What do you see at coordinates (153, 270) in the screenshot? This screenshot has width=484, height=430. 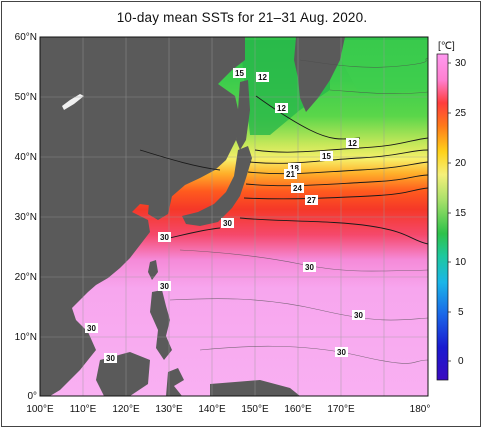 I see `taiwan-island` at bounding box center [153, 270].